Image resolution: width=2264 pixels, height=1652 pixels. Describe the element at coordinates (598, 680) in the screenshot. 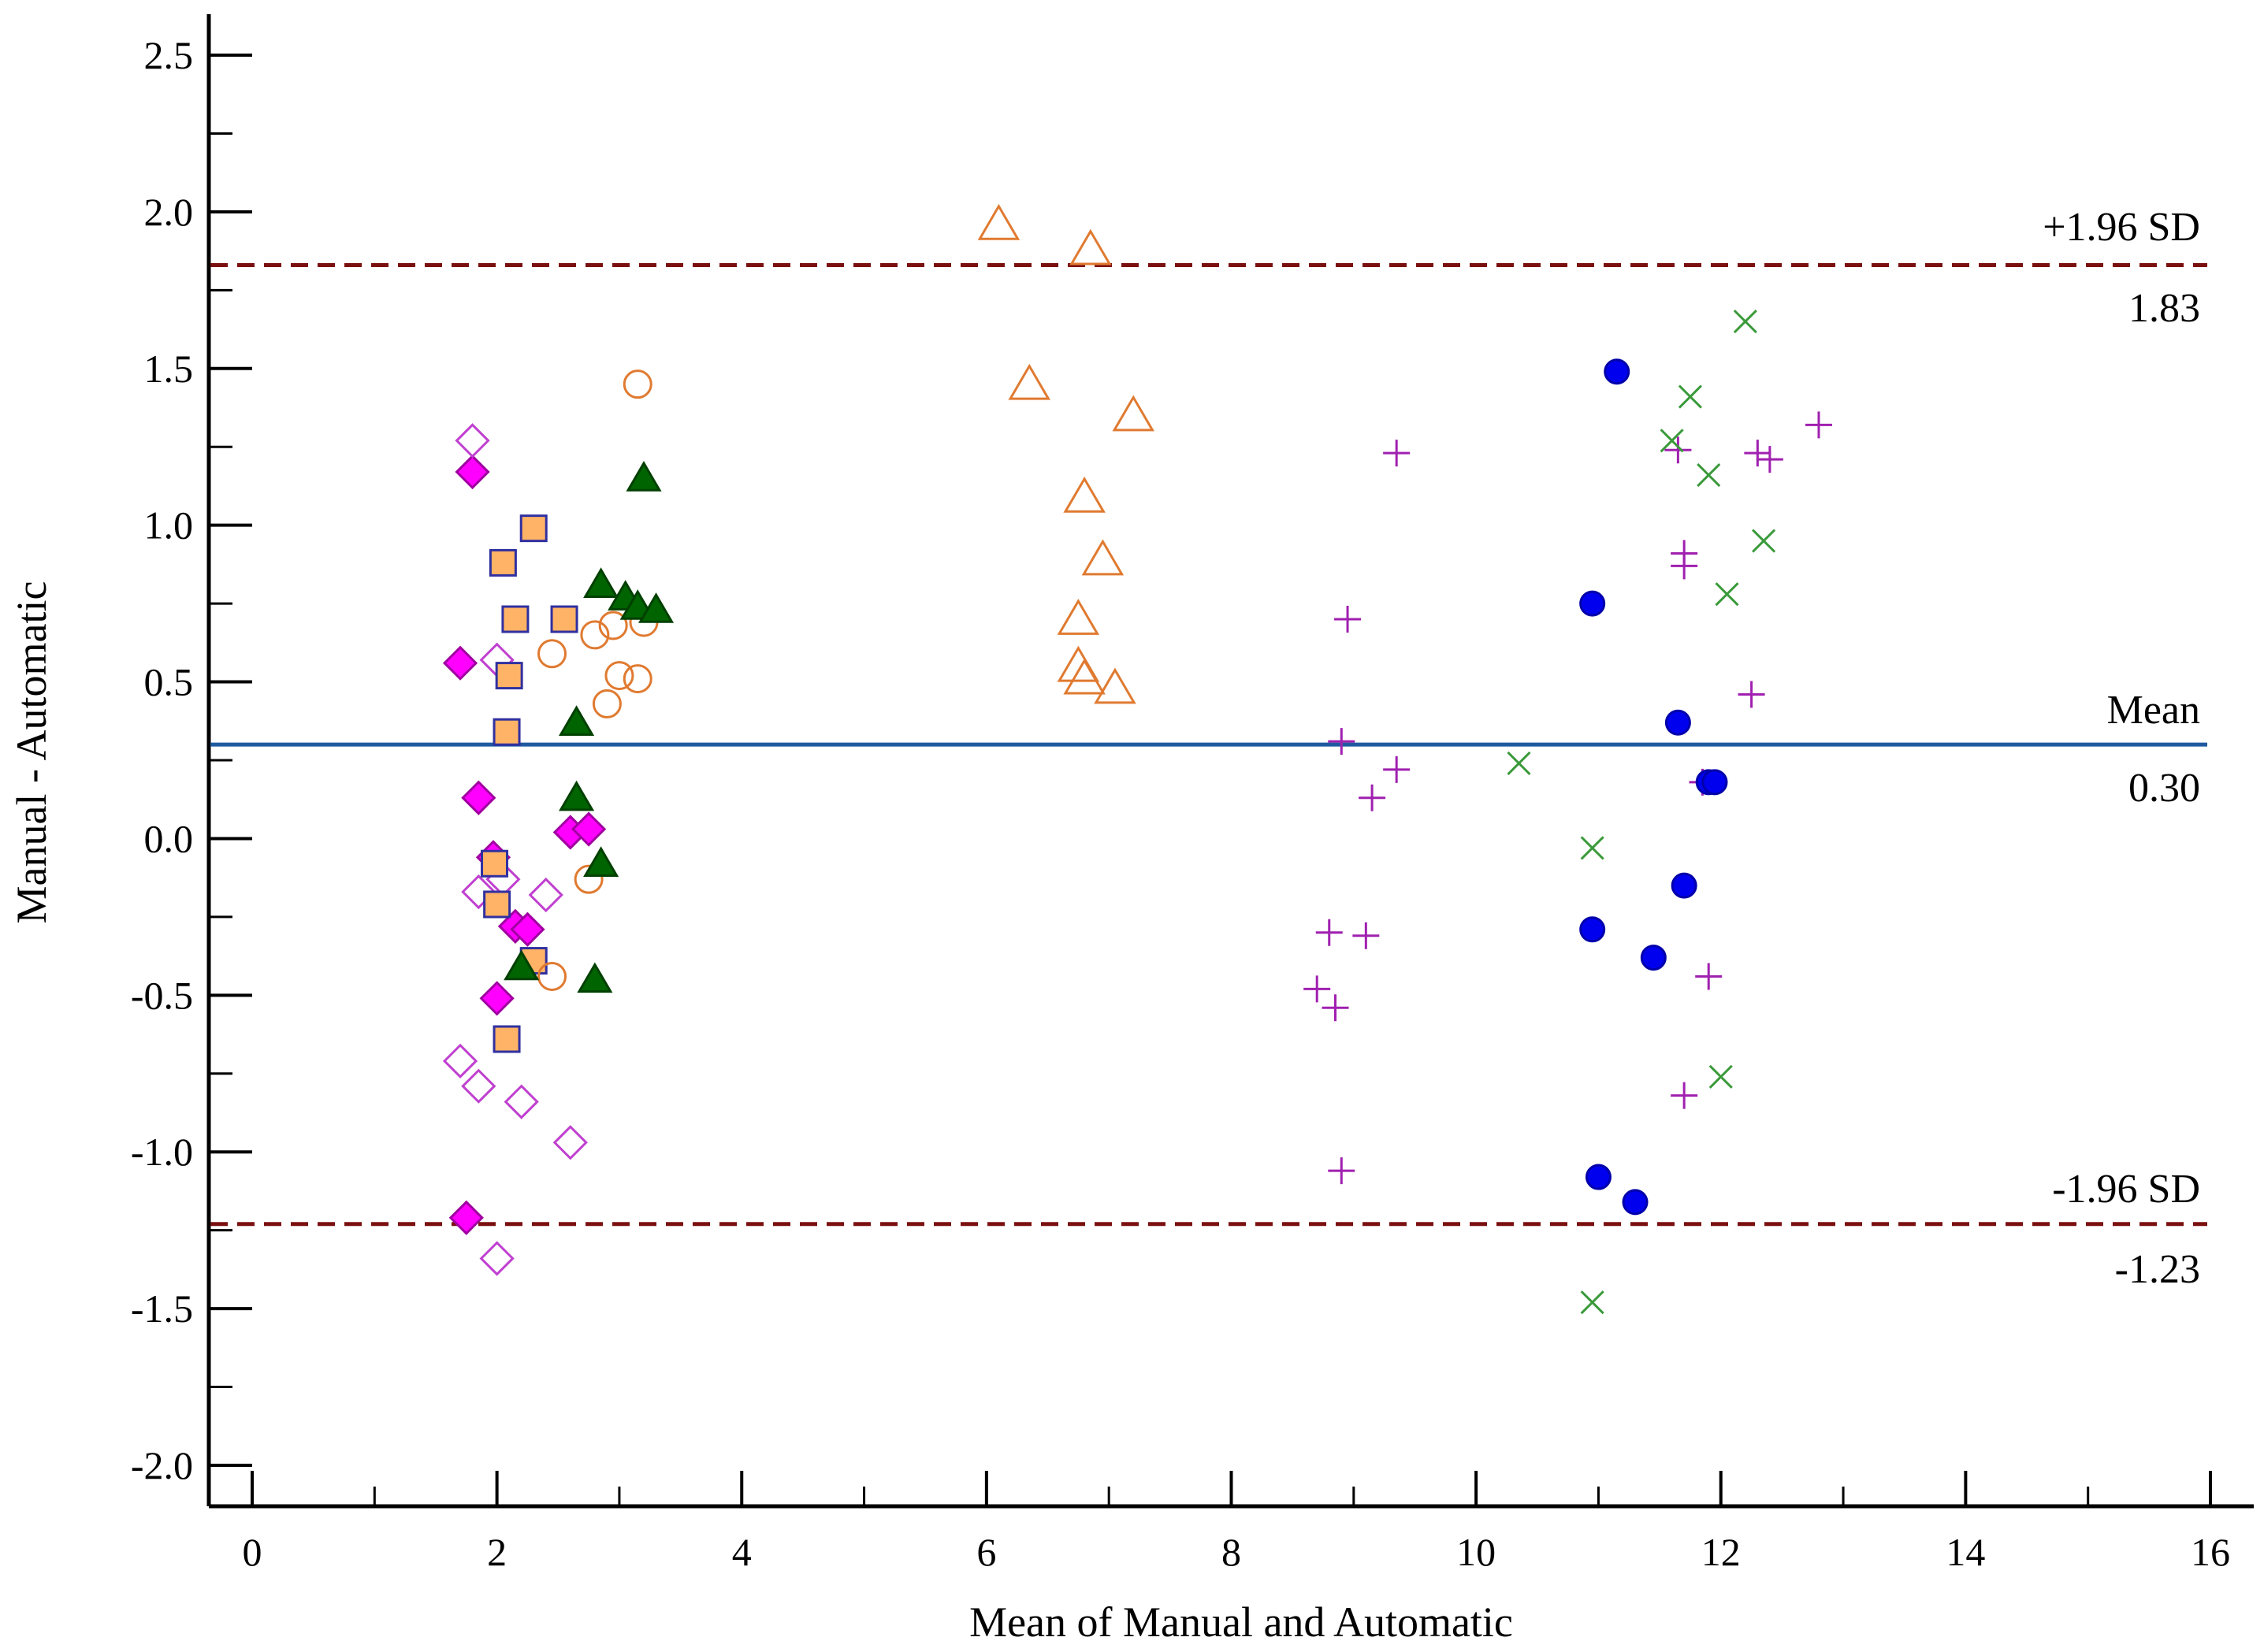

I see `series-open-circle` at that location.